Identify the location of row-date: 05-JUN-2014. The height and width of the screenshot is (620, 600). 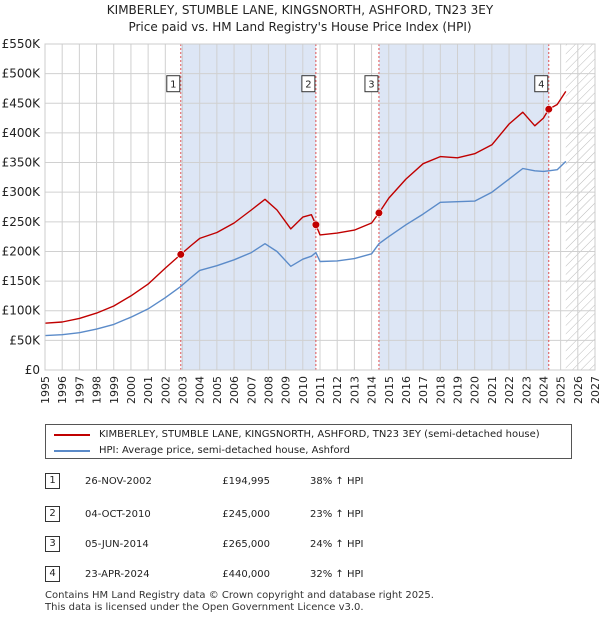
(117, 544).